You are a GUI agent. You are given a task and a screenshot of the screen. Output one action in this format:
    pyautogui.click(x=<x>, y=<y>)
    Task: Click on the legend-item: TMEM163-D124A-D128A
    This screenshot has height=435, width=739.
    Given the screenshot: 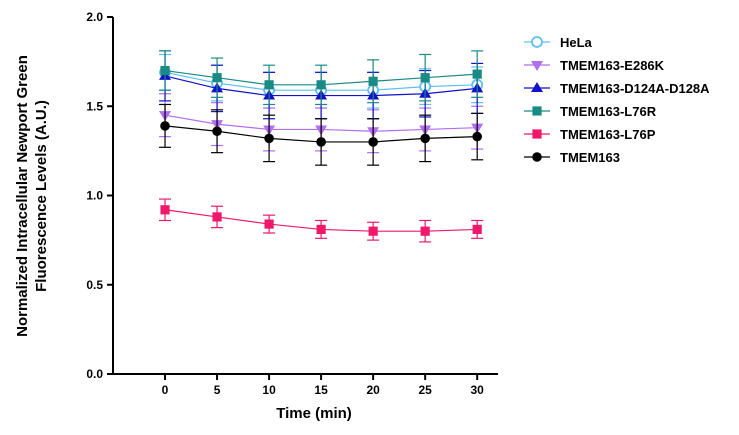 What is the action you would take?
    pyautogui.click(x=617, y=88)
    